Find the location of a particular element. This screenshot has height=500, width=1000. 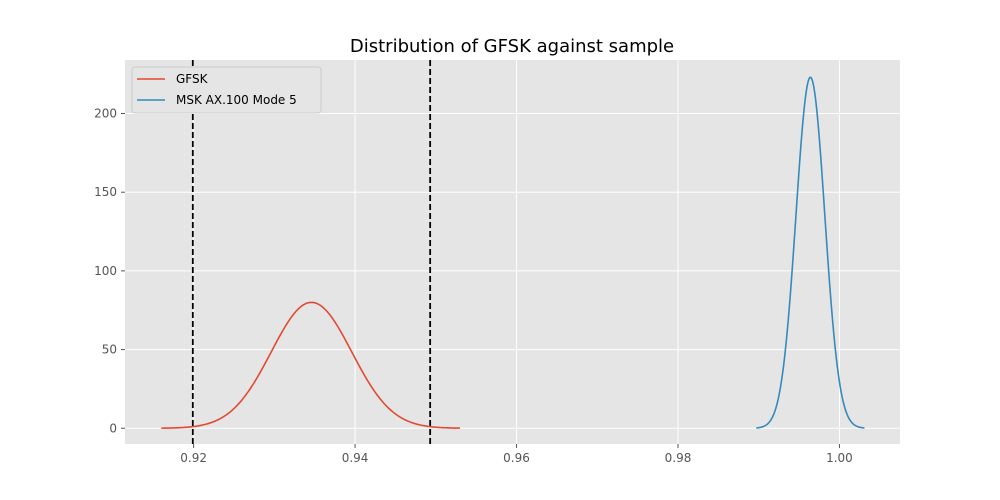

y-tick-label: 100 is located at coordinates (105, 271).